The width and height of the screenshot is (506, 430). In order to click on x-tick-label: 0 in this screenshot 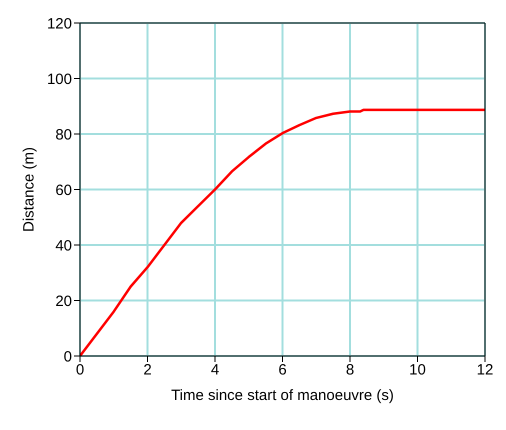, I will do `click(80, 370)`.